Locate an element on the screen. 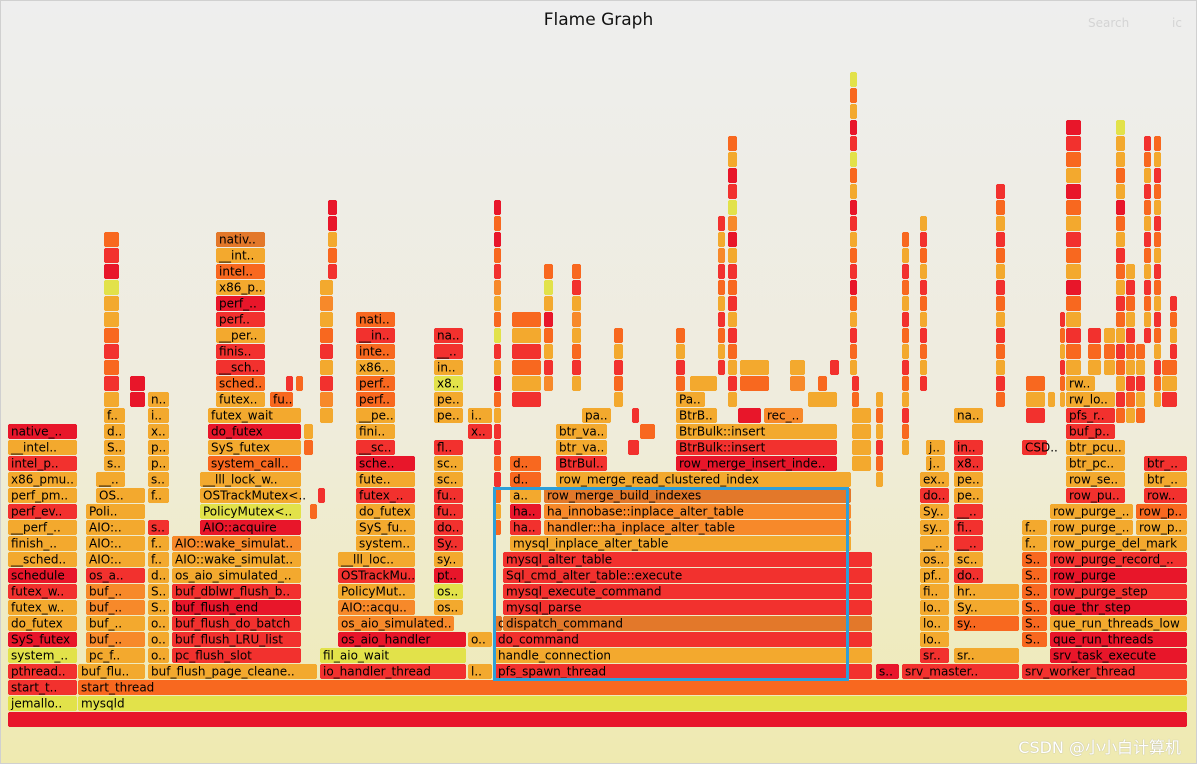 Image resolution: width=1197 pixels, height=764 pixels. flame-frame: BtrB.. is located at coordinates (696, 415).